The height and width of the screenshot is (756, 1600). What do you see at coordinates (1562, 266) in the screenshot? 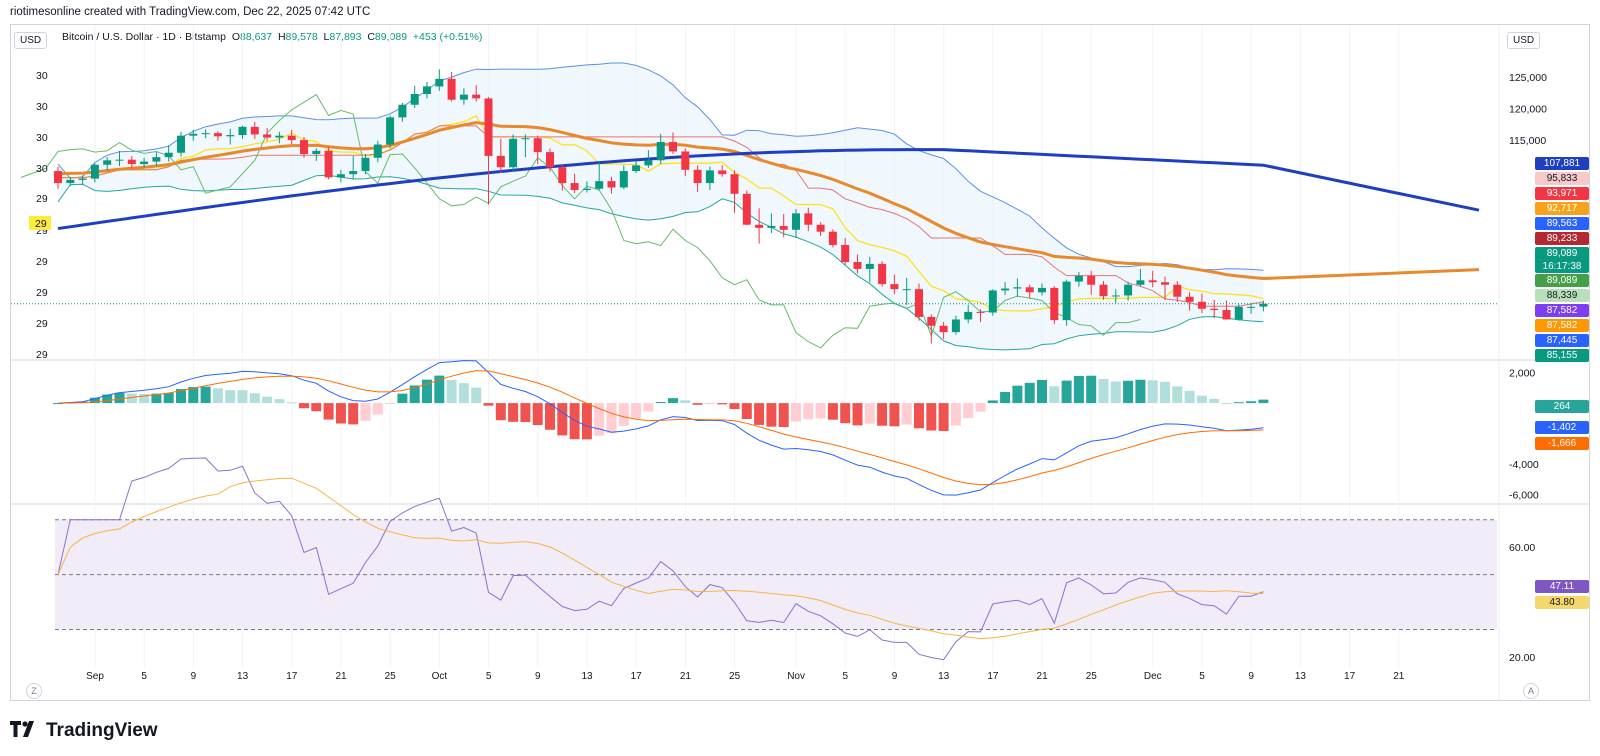
I see `price-badge-countdown: 16:17:38` at bounding box center [1562, 266].